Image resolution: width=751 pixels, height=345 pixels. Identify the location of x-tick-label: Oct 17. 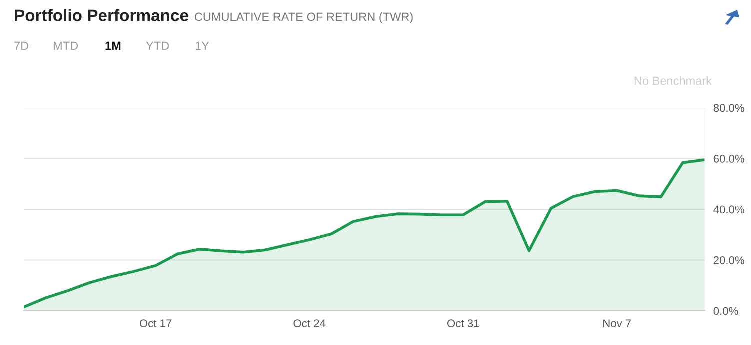
(156, 324).